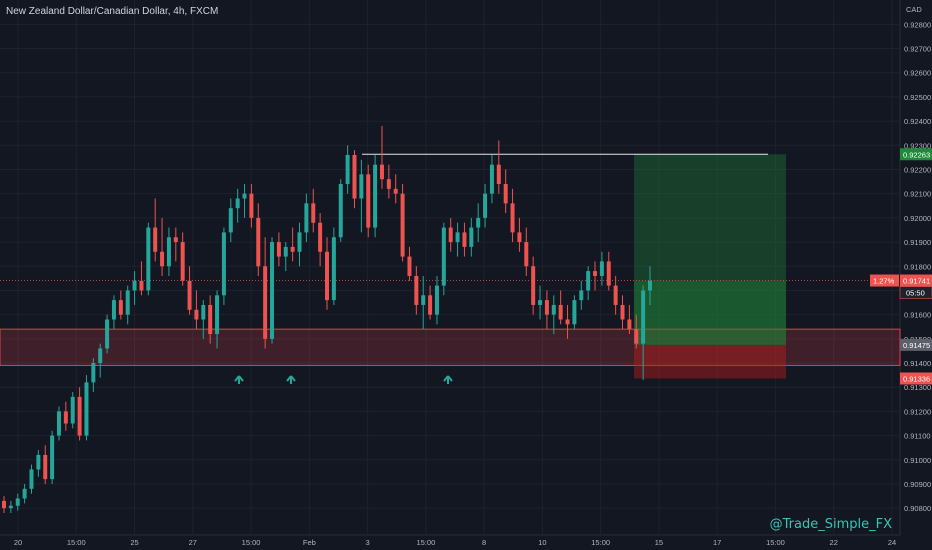  What do you see at coordinates (917, 363) in the screenshot?
I see `price-tick-label: 0.91400` at bounding box center [917, 363].